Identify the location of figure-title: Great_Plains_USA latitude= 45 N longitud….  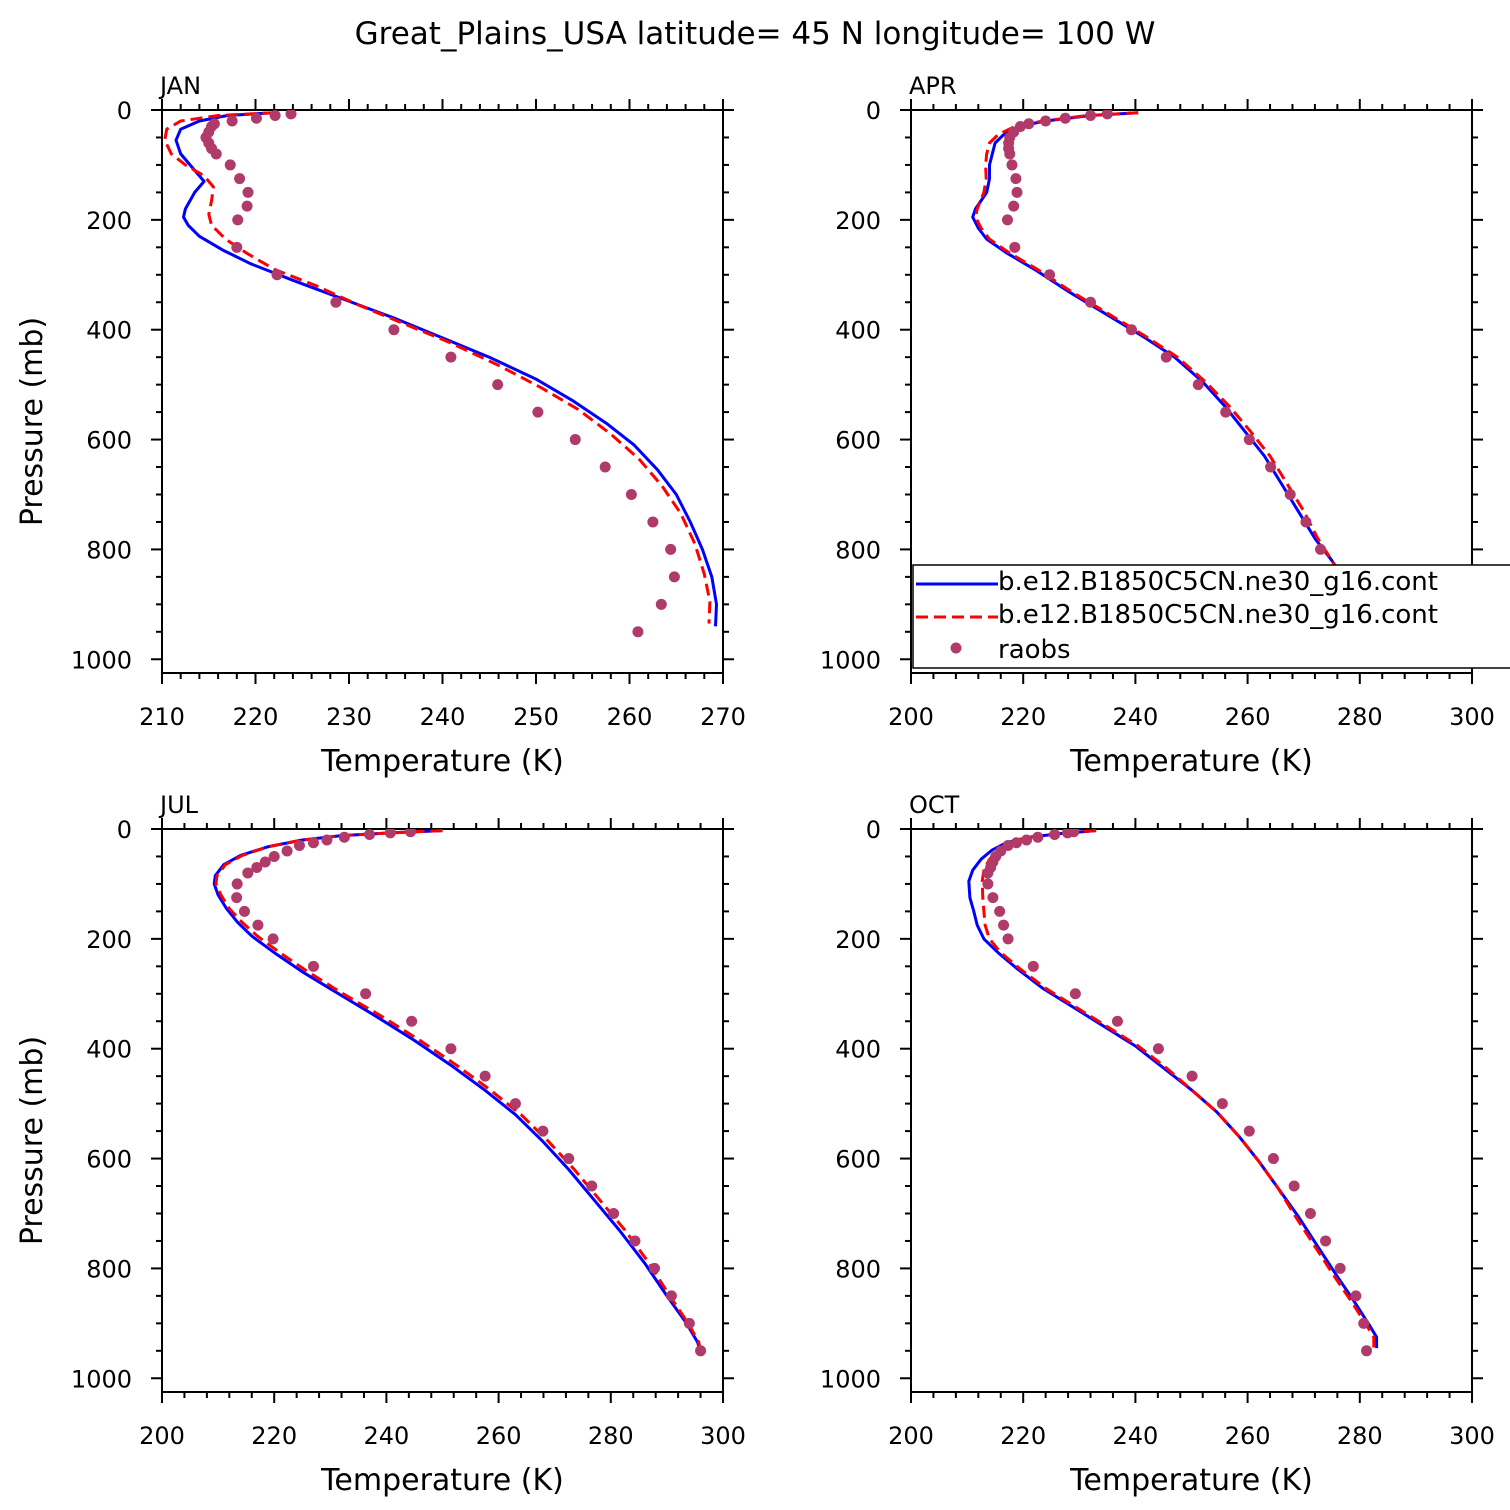
(755, 34).